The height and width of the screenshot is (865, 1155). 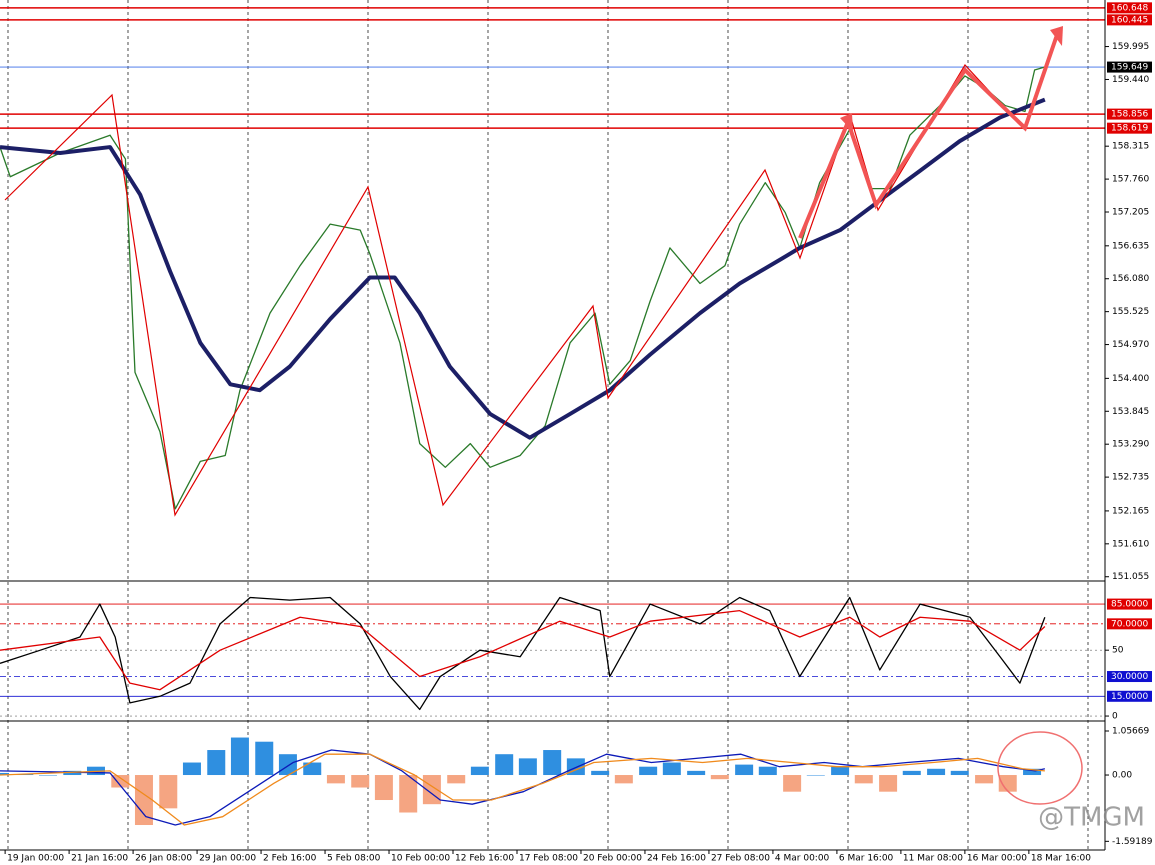 I want to click on y-tick-label: 157.760, so click(x=1130, y=180).